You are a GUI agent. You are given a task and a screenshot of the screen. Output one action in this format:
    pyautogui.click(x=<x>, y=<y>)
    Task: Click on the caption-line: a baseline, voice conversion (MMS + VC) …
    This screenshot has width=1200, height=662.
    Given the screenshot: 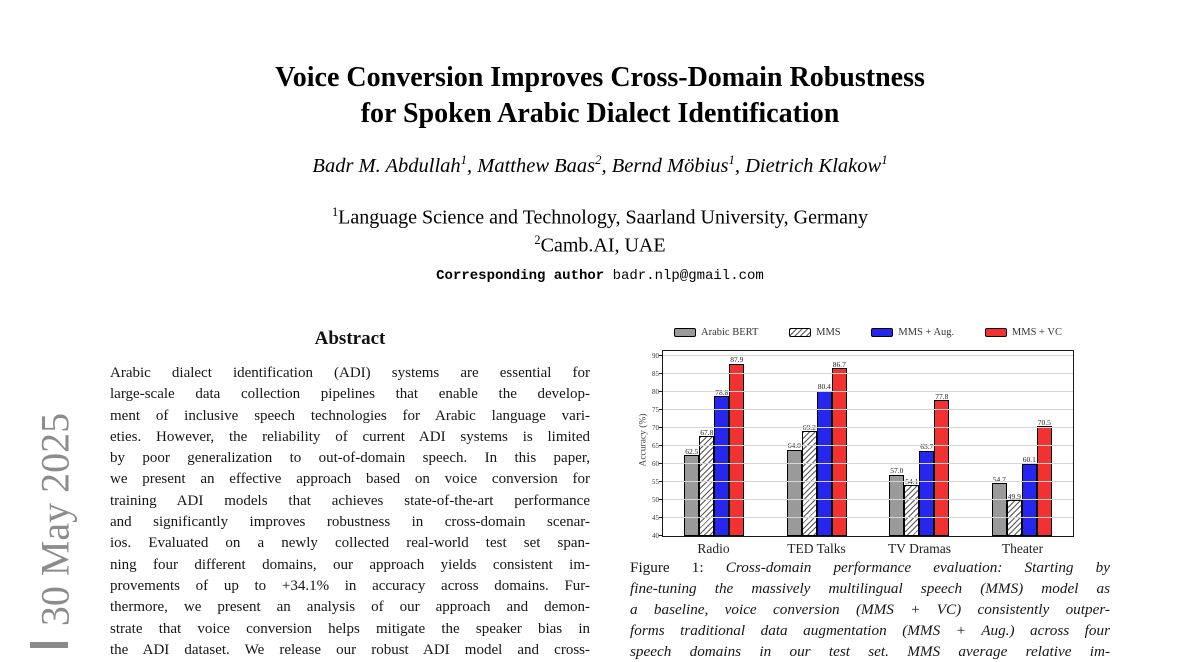 What is the action you would take?
    pyautogui.click(x=870, y=609)
    